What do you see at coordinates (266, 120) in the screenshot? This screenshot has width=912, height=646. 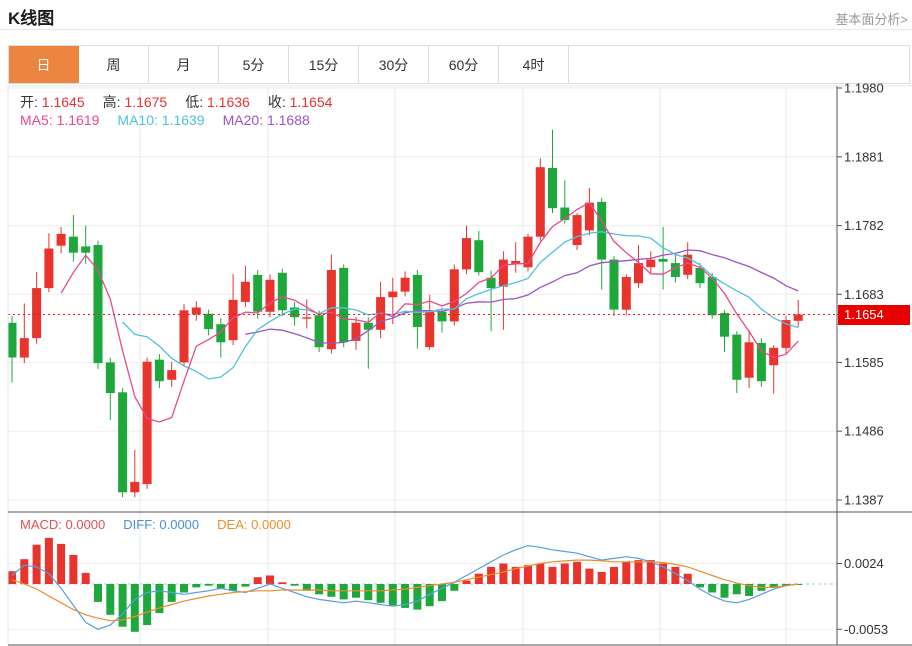 I see `legend-item: MA20: 1.1688` at bounding box center [266, 120].